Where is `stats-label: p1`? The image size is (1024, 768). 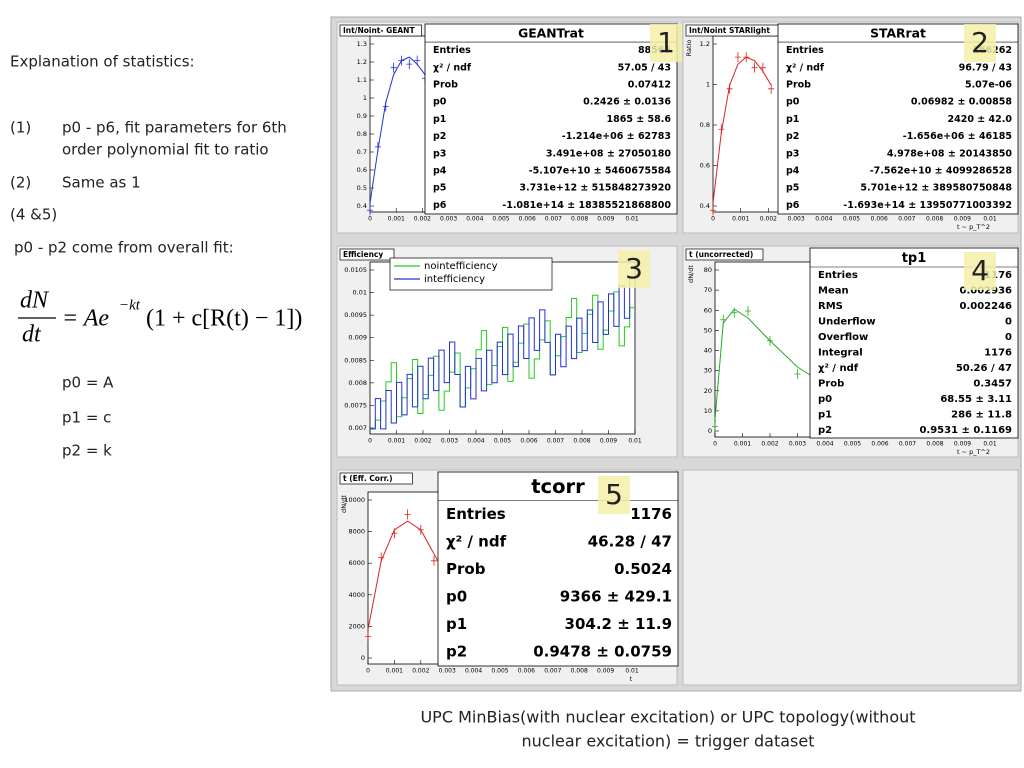
stats-label: p1 is located at coordinates (439, 119).